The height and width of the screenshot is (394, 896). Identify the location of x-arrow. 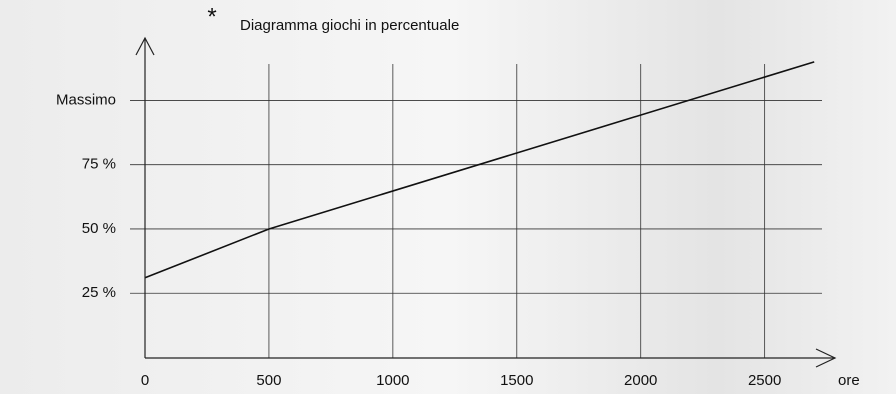
(826, 358).